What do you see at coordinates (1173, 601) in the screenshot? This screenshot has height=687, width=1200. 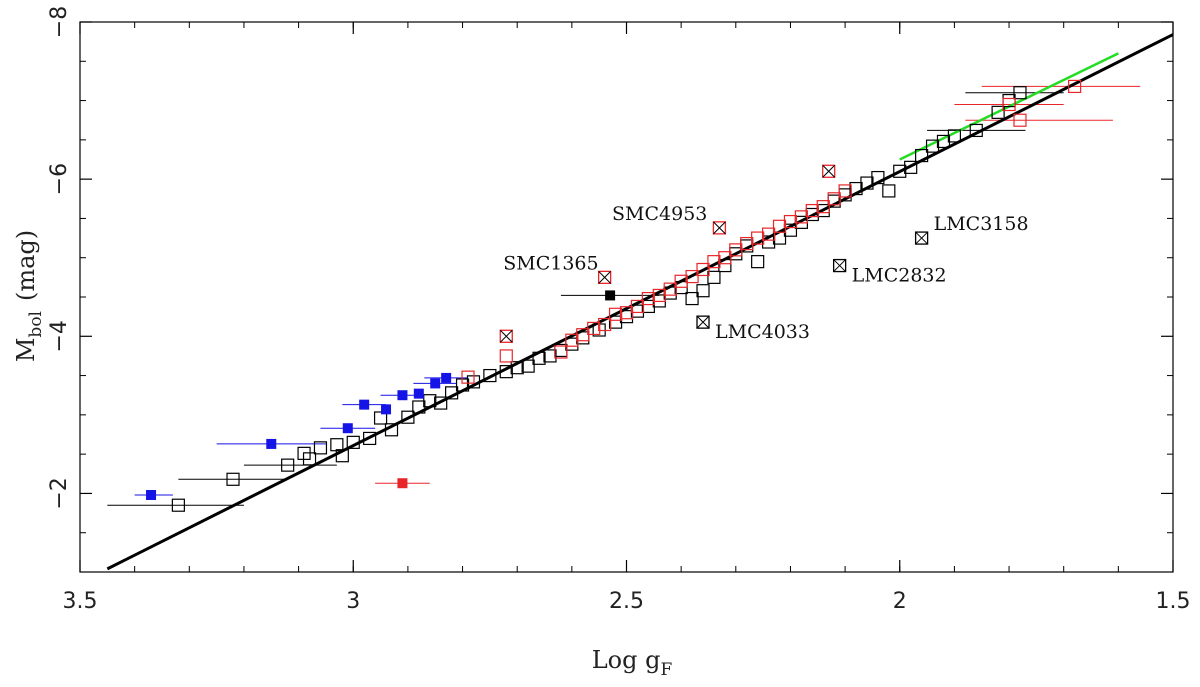 I see `x-tick-label: 1.5` at bounding box center [1173, 601].